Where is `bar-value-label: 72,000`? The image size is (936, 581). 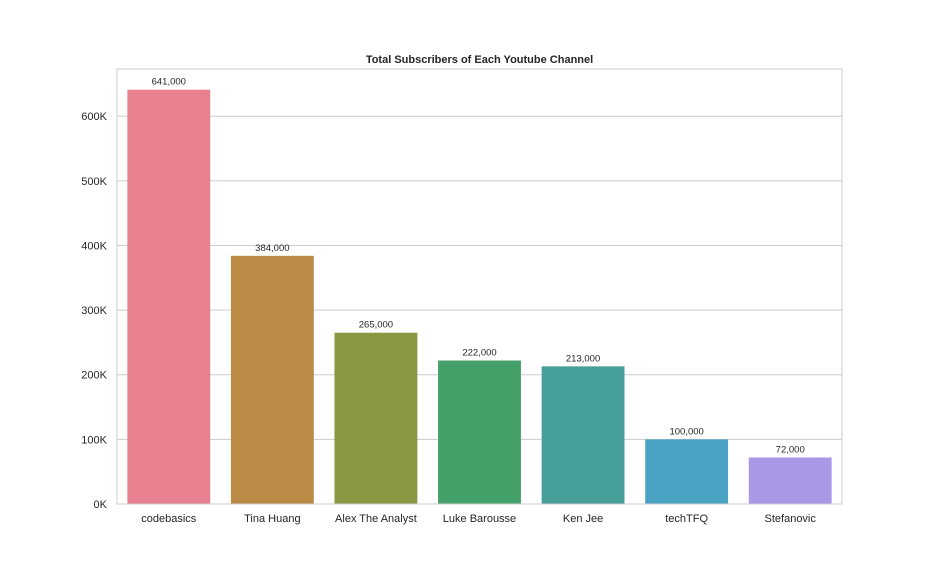
bar-value-label: 72,000 is located at coordinates (790, 449).